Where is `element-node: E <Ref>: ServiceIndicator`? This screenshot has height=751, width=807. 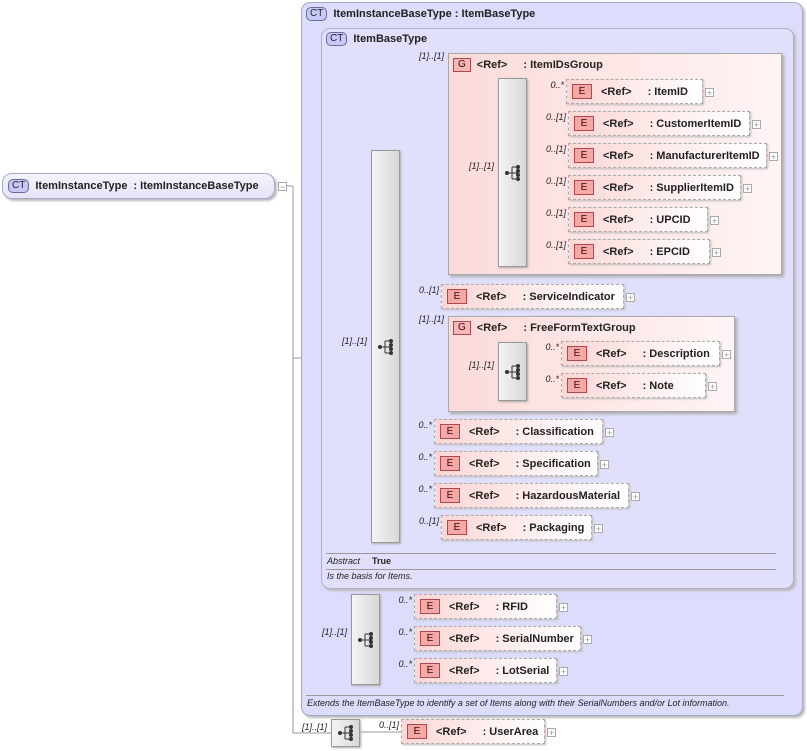 element-node: E <Ref>: ServiceIndicator is located at coordinates (532, 296).